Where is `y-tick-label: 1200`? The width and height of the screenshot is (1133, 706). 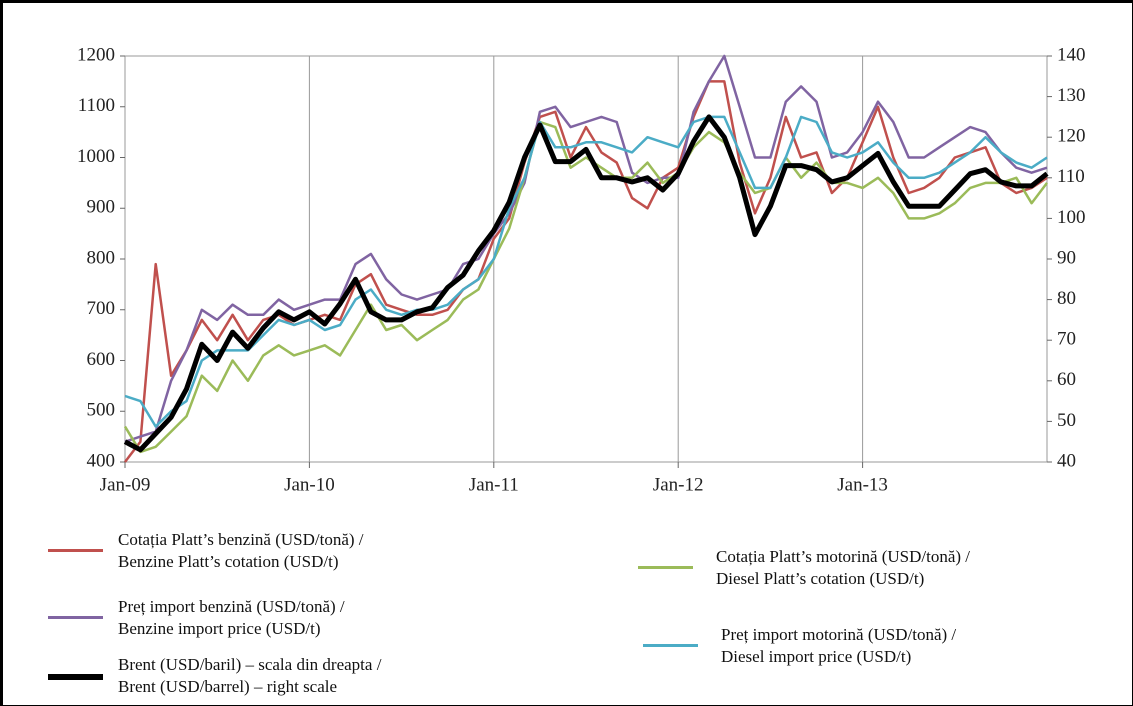
y-tick-label: 1200 is located at coordinates (96, 54).